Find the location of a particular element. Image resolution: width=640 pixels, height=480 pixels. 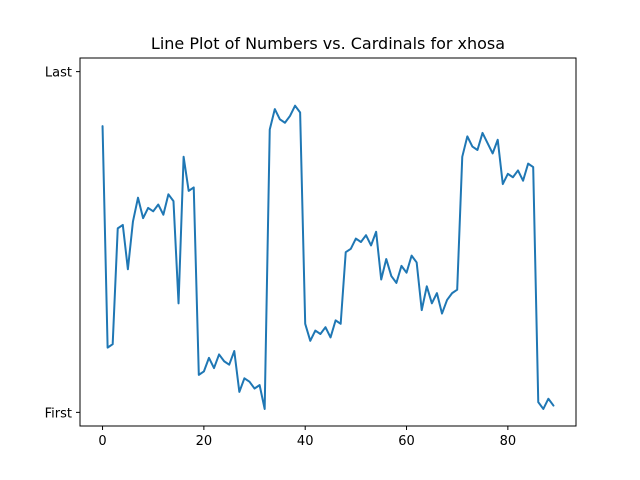

y-axis: First Last is located at coordinates (62, 243).